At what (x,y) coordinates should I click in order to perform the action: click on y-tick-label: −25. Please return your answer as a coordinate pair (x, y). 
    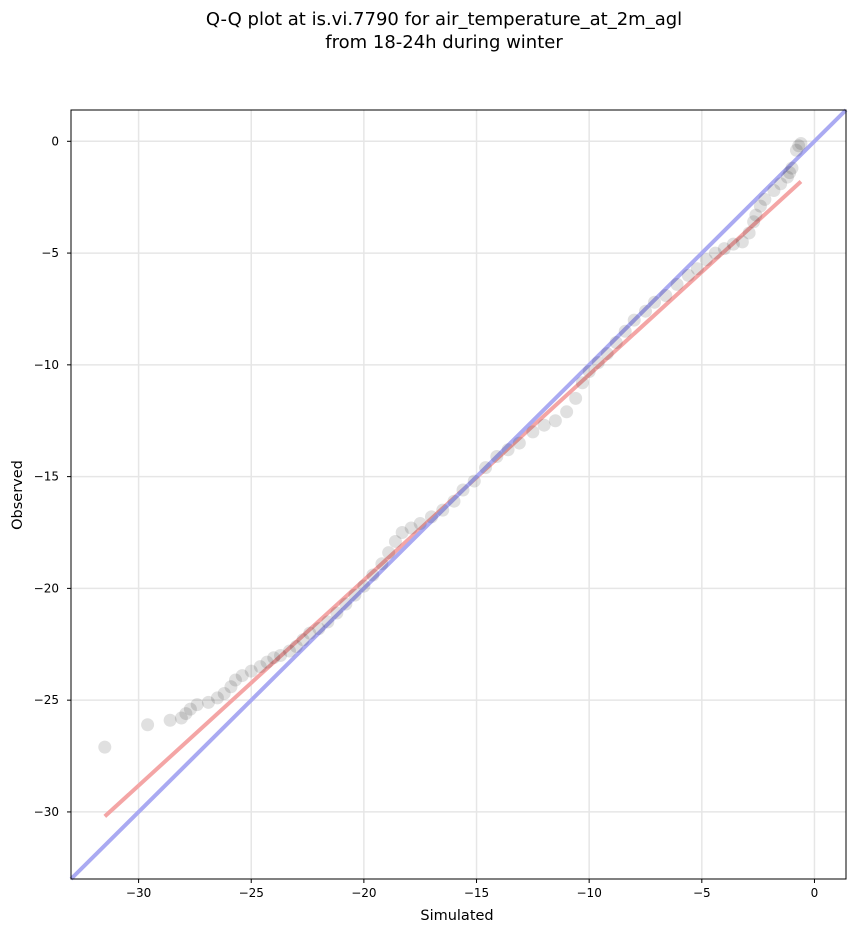
    Looking at the image, I should click on (46, 700).